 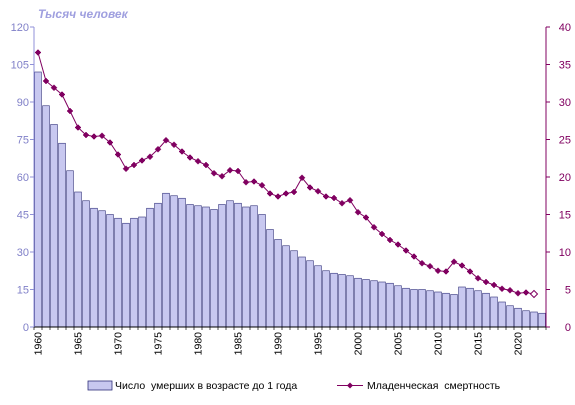 I want to click on marker-2017, so click(x=494, y=285).